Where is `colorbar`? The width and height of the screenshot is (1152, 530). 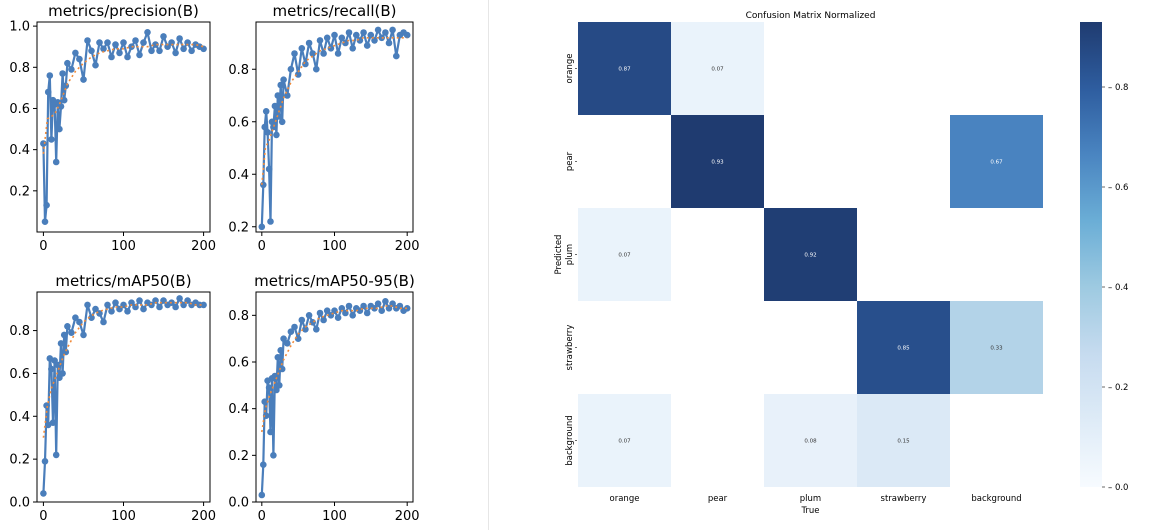 colorbar is located at coordinates (1091, 254).